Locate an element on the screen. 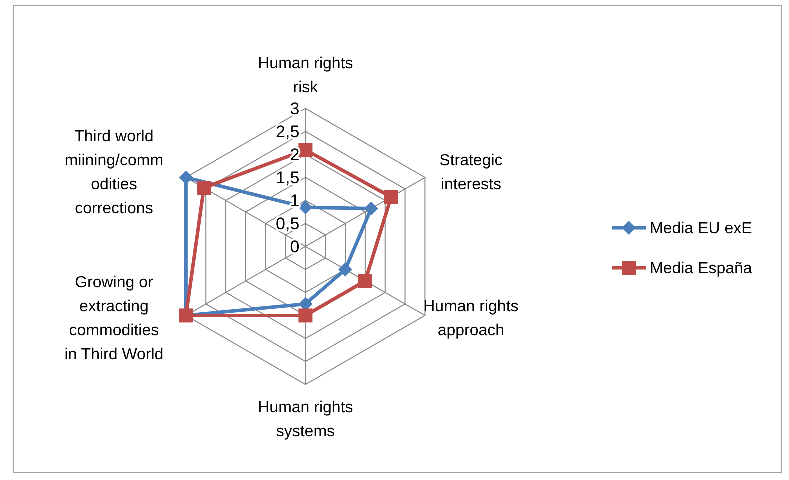 The width and height of the screenshot is (789, 480). legend-label: Media EU exE is located at coordinates (701, 229).